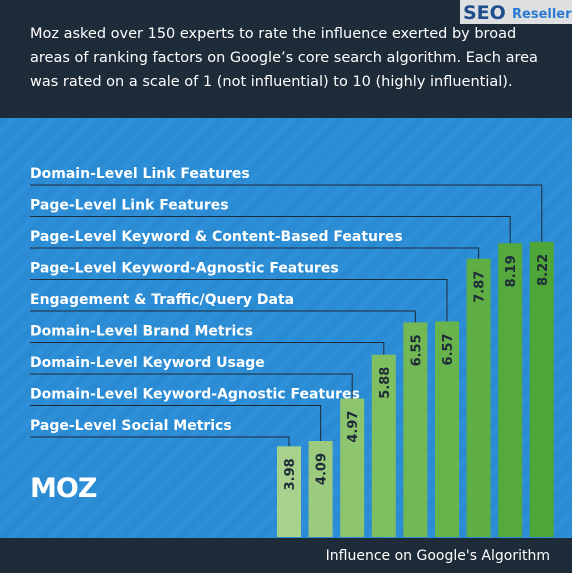 The image size is (572, 577). Describe the element at coordinates (195, 395) in the screenshot. I see `category-label: Domain-Level Keyword-Agnostic Features` at that location.